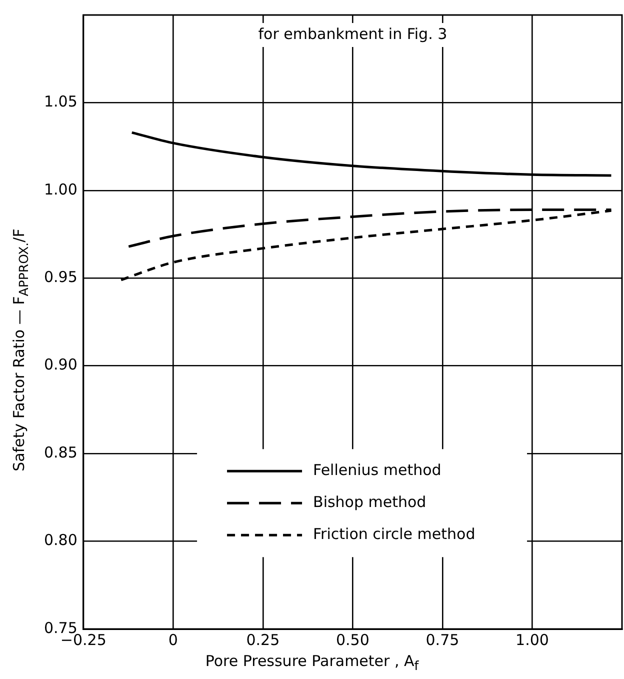 This screenshot has height=679, width=624. Describe the element at coordinates (61, 452) in the screenshot. I see `y-tick-label: 0.85` at that location.